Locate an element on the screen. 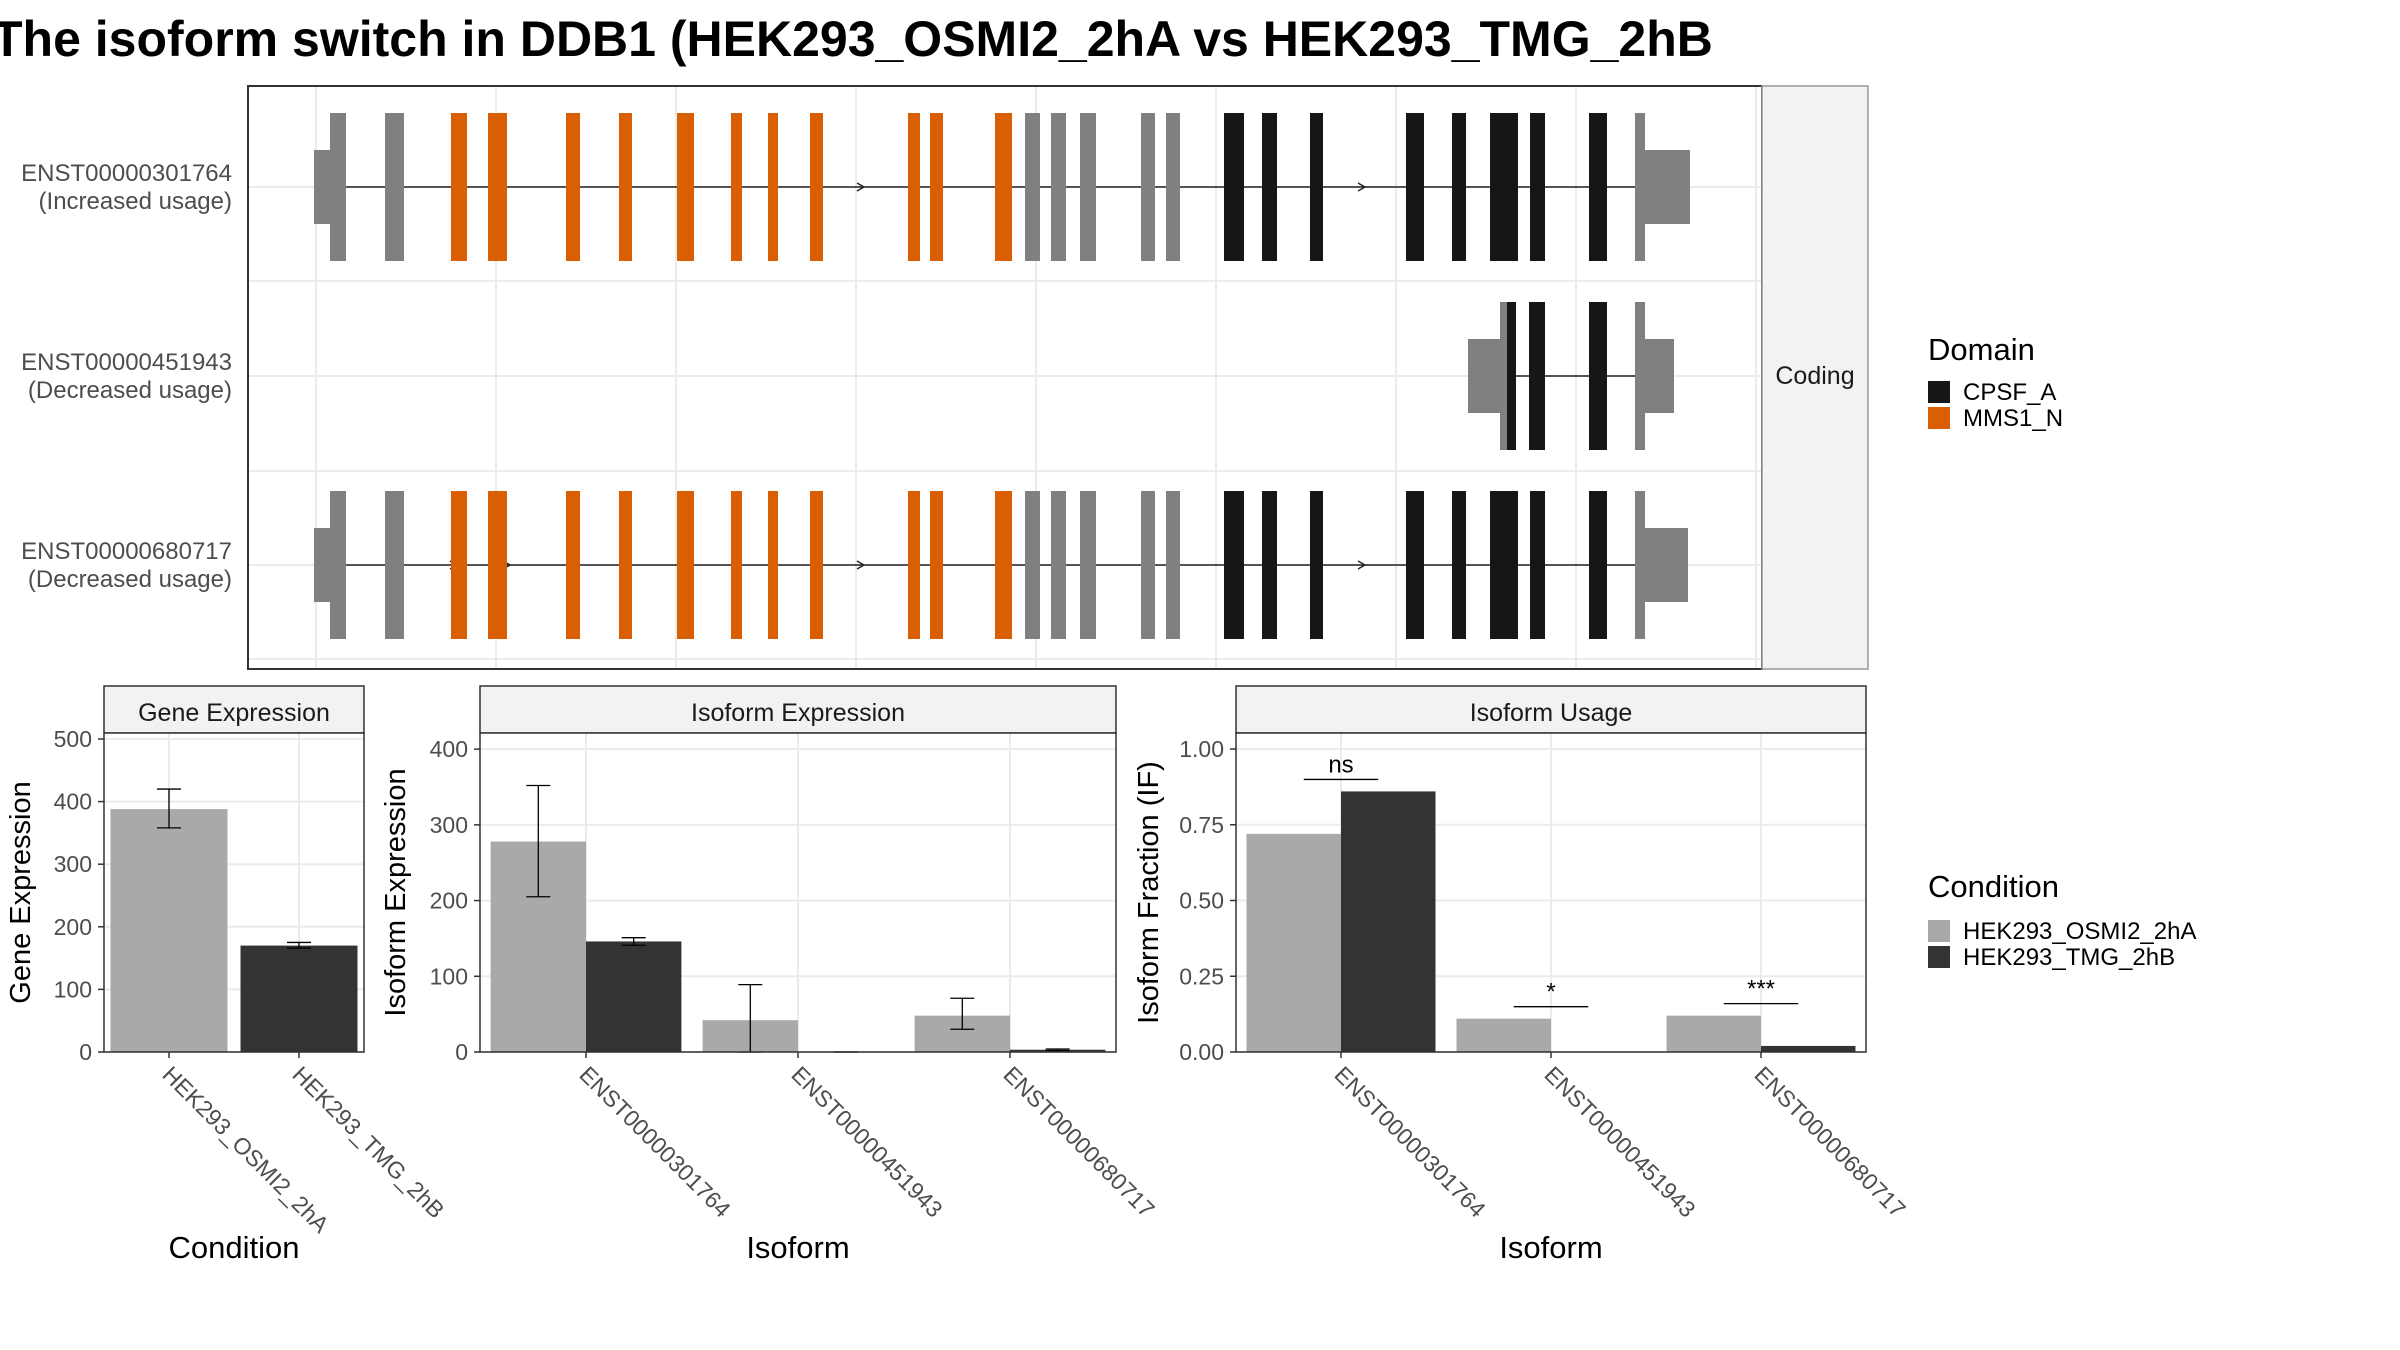  y-axis-title: Isoform Expression is located at coordinates (396, 892).